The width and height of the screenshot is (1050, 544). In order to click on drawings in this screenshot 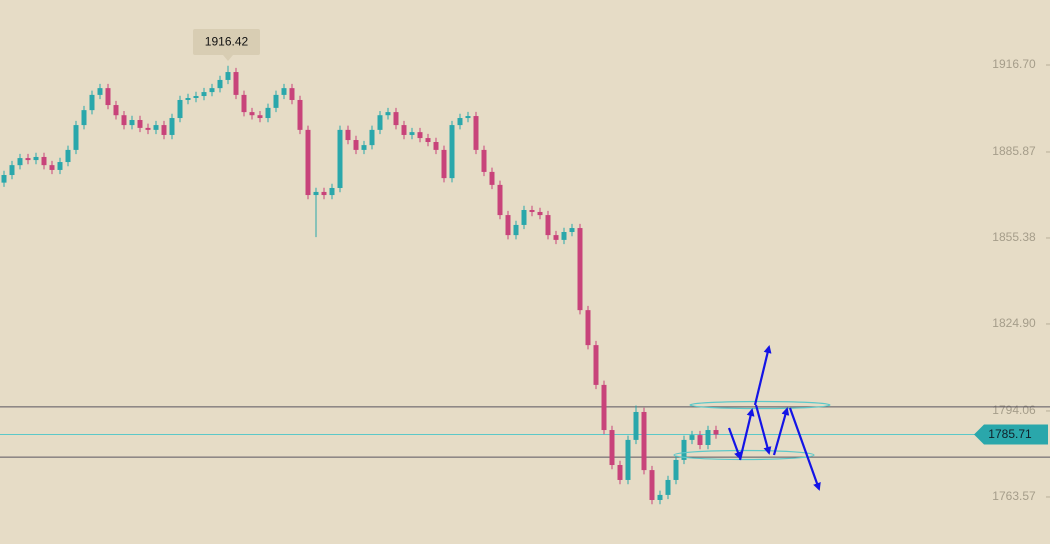, I will do `click(752, 418)`.